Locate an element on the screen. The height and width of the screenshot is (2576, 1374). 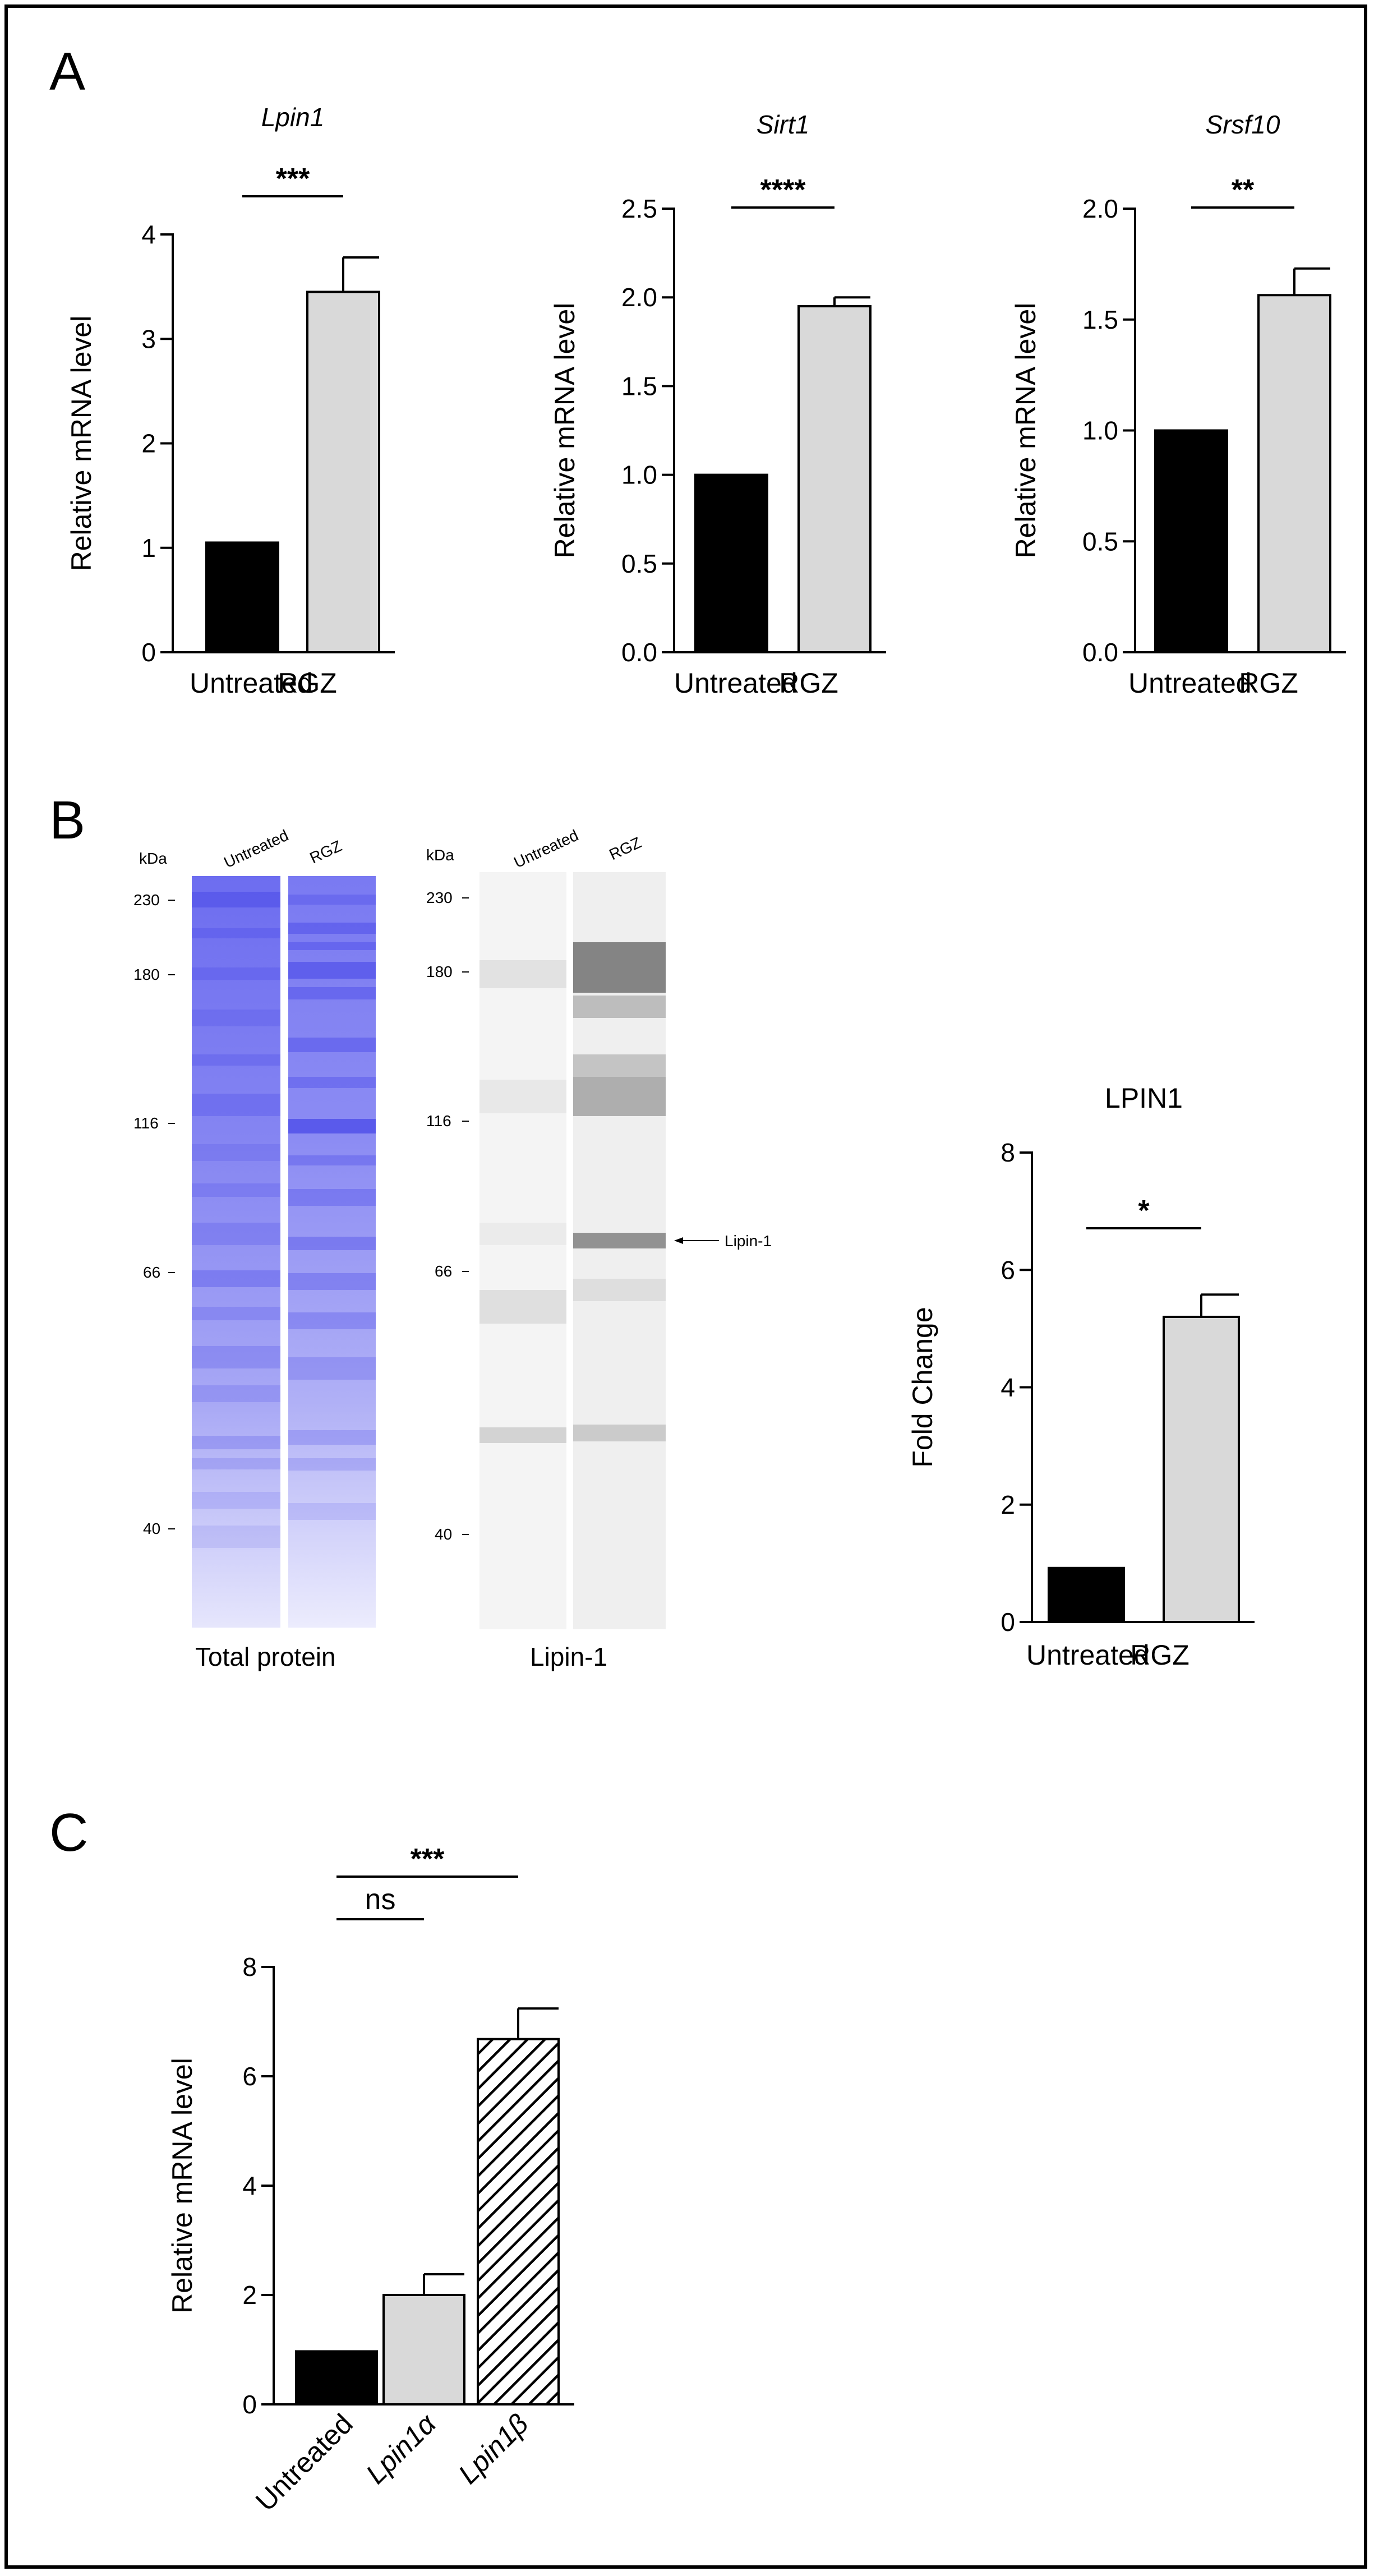
total-protein-lane-untreated is located at coordinates (236, 1252).